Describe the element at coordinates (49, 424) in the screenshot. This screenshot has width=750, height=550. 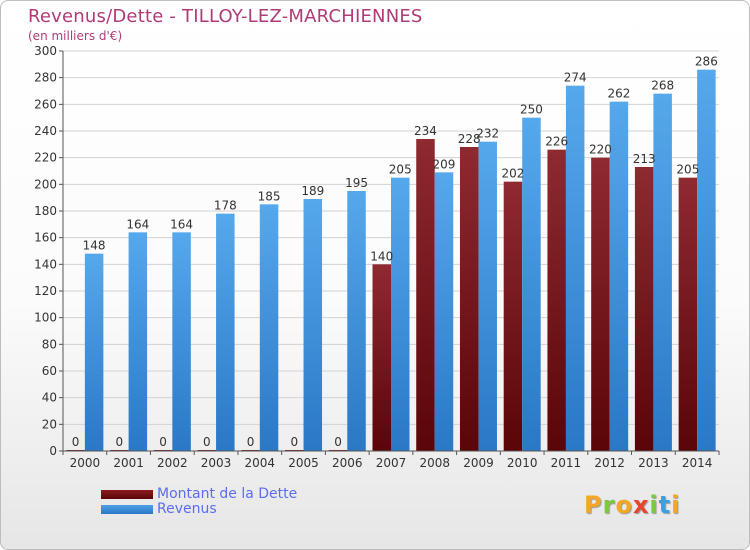
I see `y-tick-label: 20` at that location.